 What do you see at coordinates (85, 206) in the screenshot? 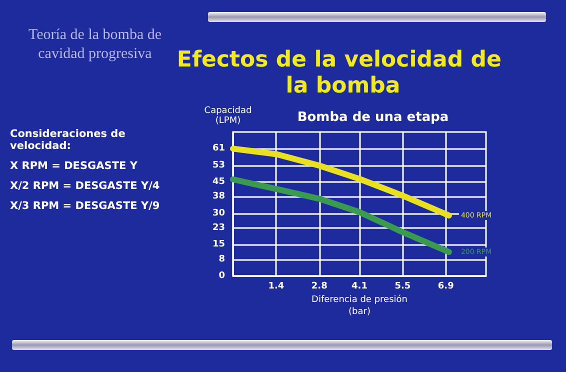
I see `text: X/3 RPM = DESGASTE Y/9` at bounding box center [85, 206].